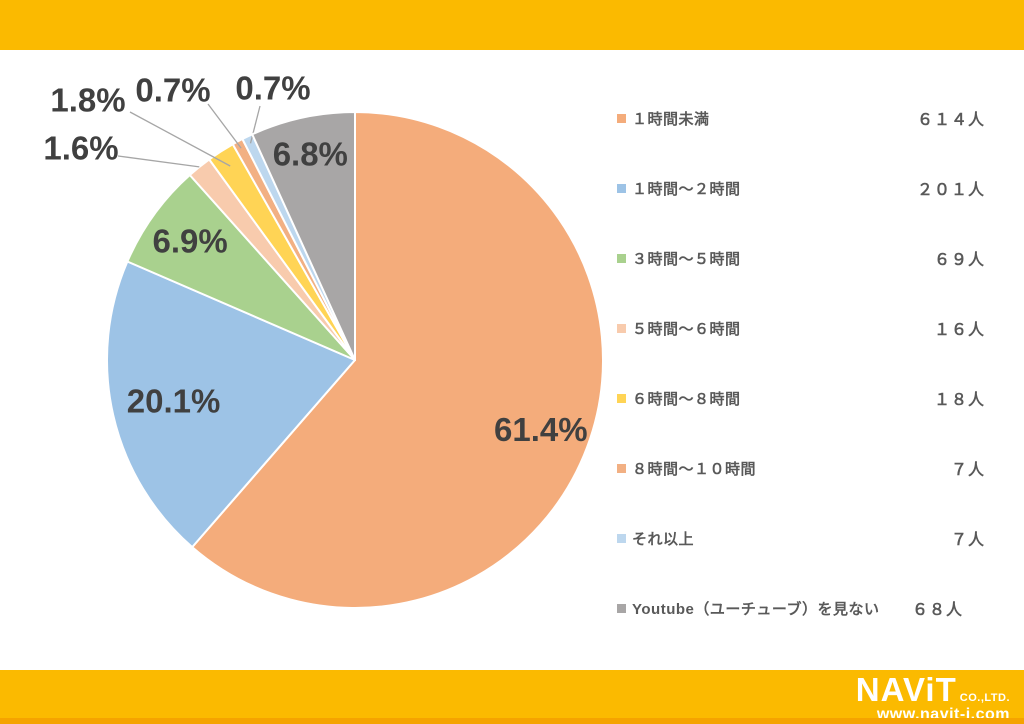  I want to click on bottom-band-edge, so click(512, 721).